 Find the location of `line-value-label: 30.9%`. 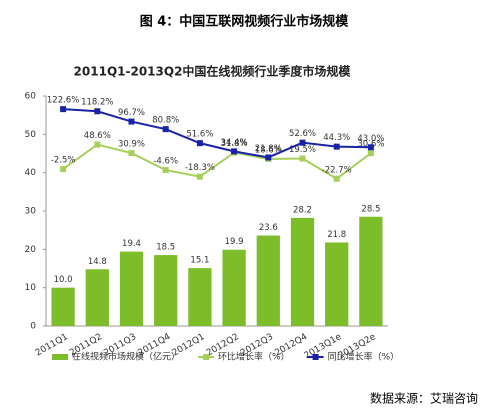

line-value-label: 30.9% is located at coordinates (131, 145).